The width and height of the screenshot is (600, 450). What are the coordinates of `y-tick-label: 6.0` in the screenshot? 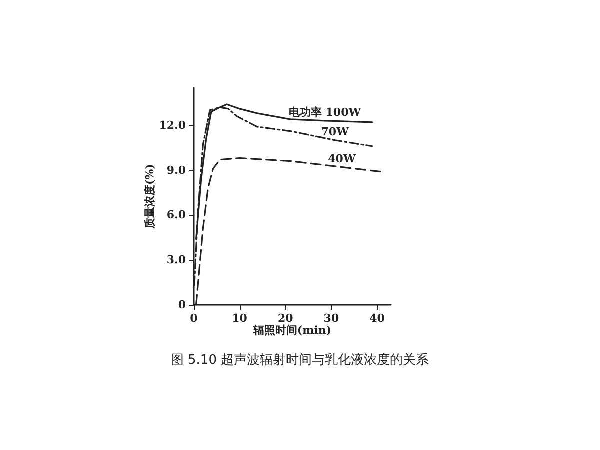 It's located at (176, 215).